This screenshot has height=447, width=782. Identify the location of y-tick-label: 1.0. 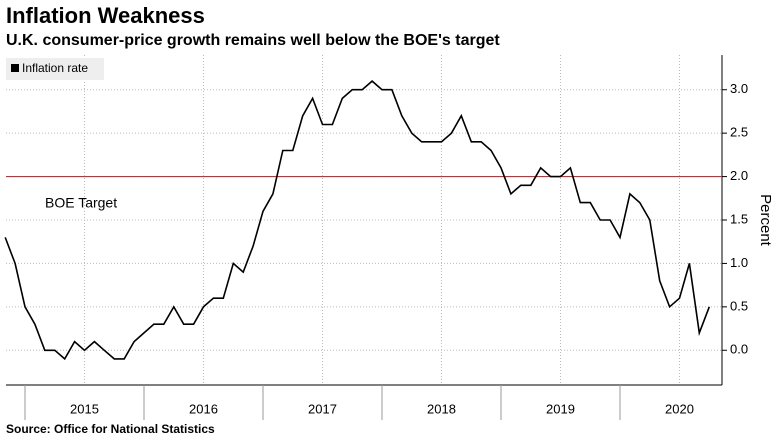
(739, 262).